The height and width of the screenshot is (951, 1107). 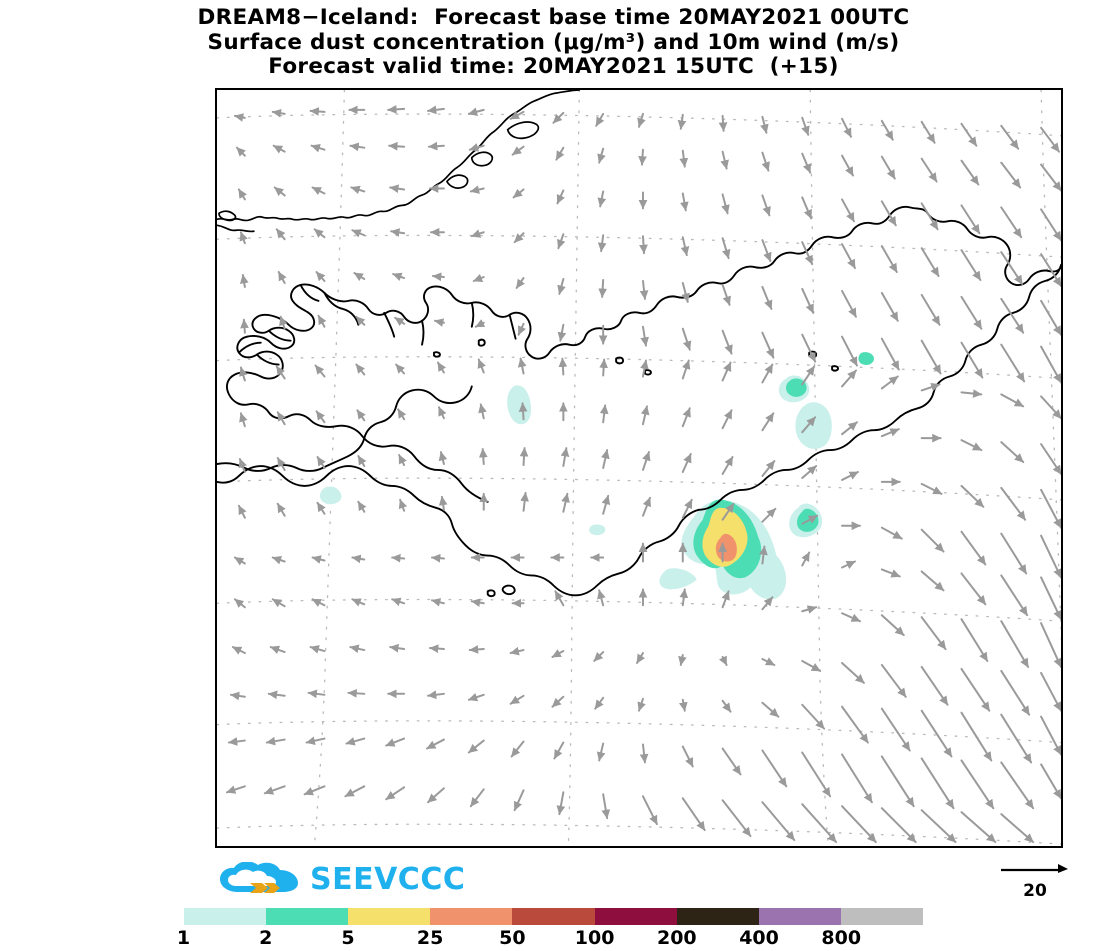 I want to click on dust-contour-1-nw-fjord, so click(x=519, y=405).